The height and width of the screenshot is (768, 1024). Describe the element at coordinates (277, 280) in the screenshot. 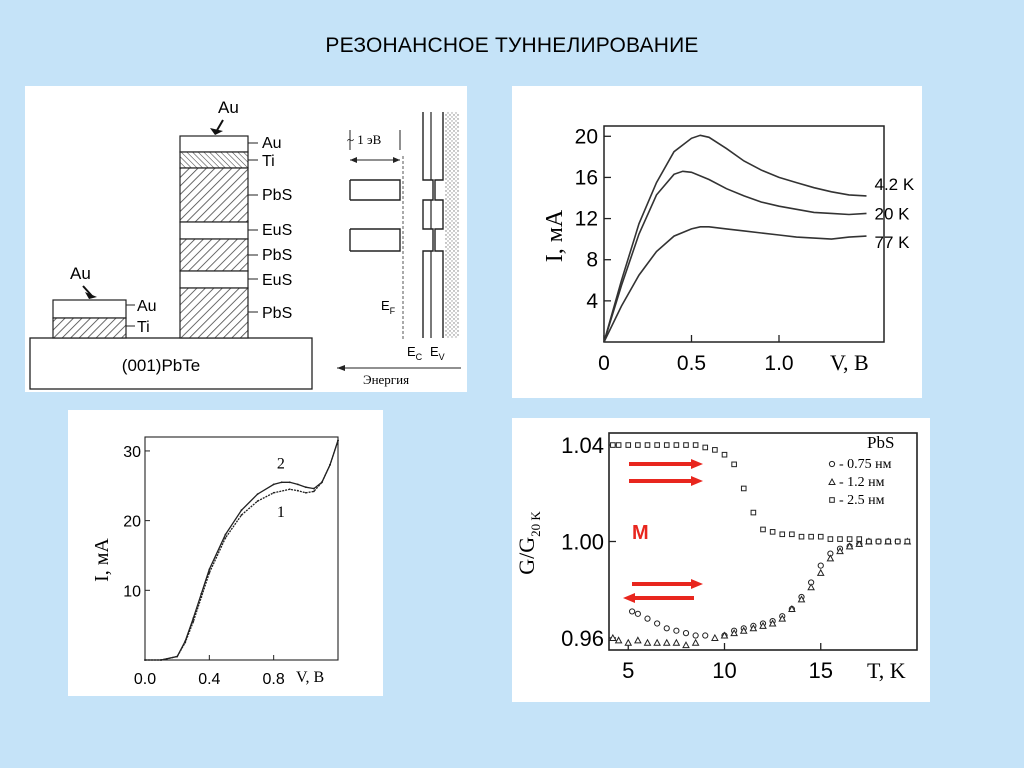

I see `right-layer-label-eus-2: EuS` at that location.